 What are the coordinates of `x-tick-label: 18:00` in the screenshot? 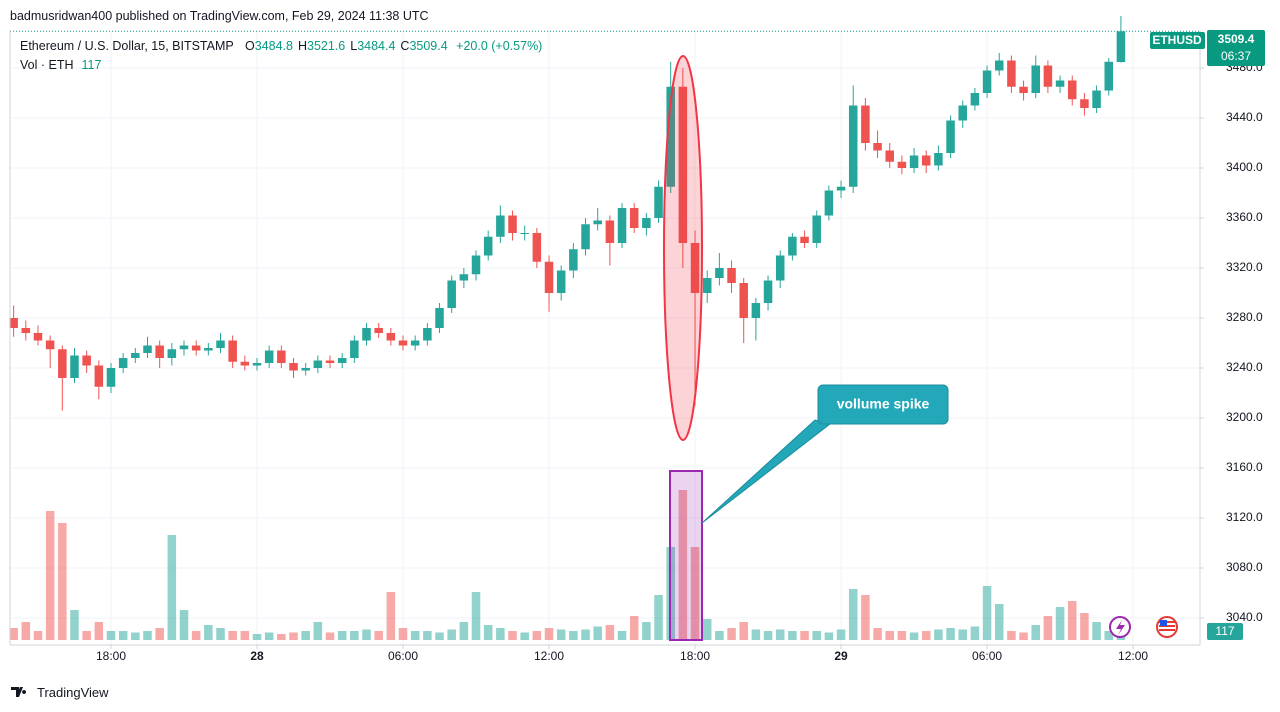 It's located at (111, 656).